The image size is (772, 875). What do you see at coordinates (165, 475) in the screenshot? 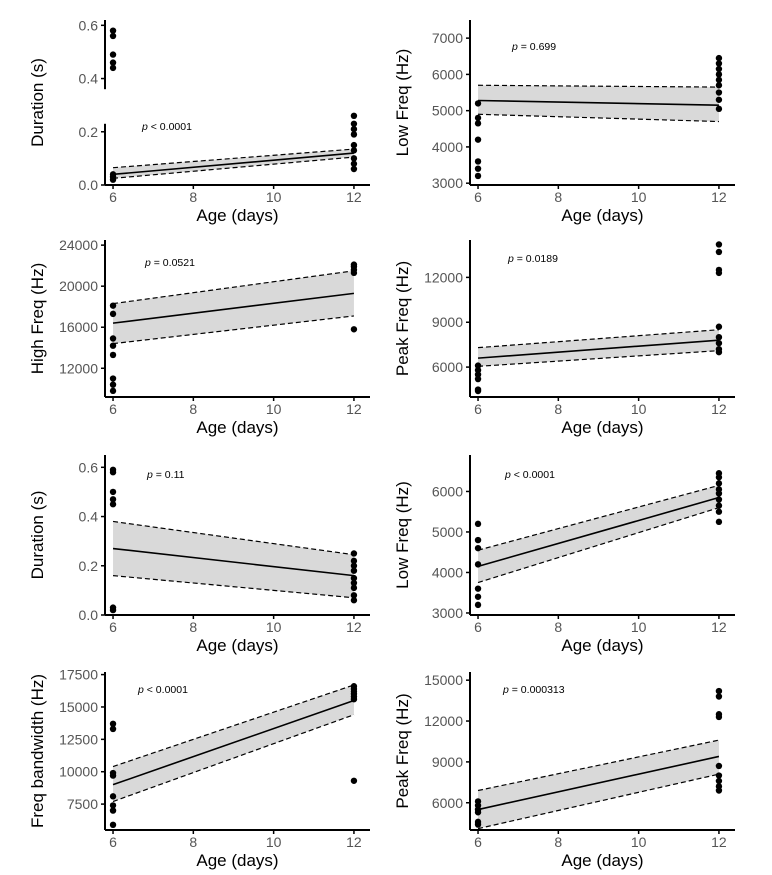
I see `p-value-label: p = 0.11` at bounding box center [165, 475].